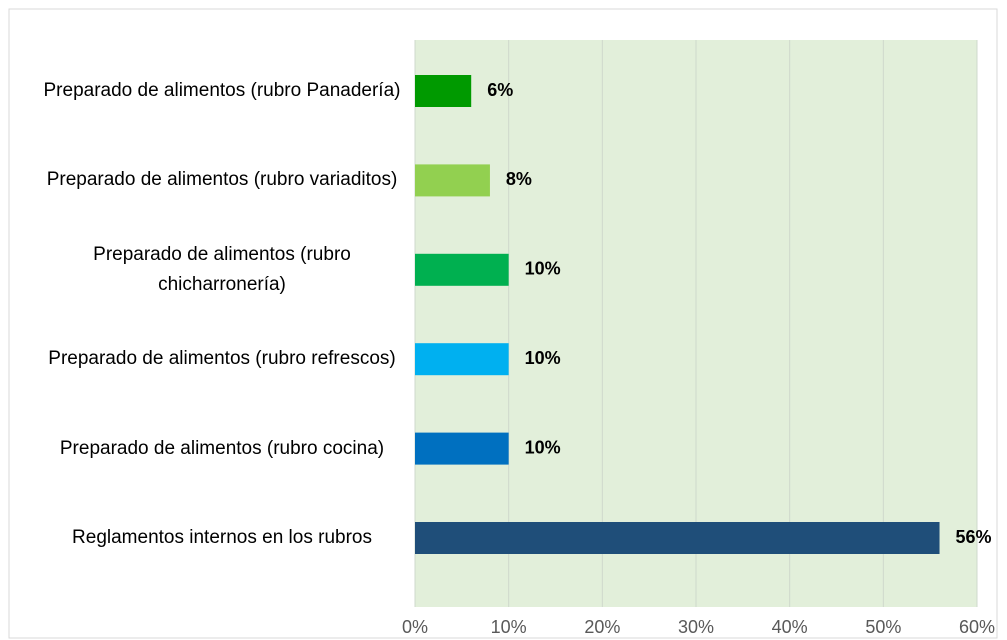 This screenshot has height=640, width=1007. Describe the element at coordinates (222, 537) in the screenshot. I see `y-tick-label: Reglamentos internos en los rubros` at that location.